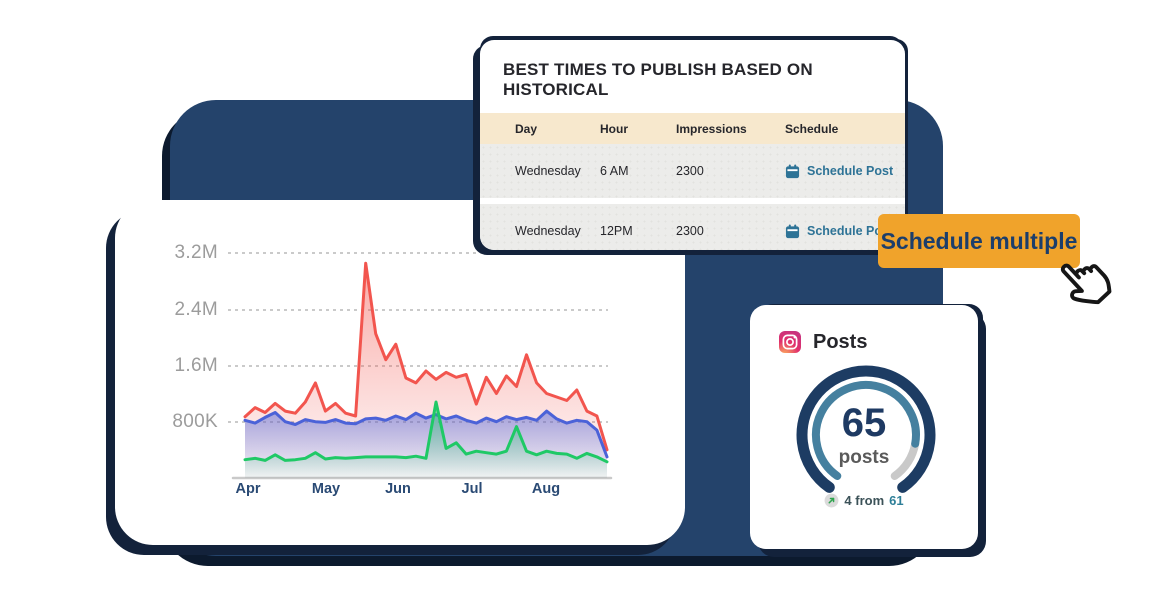 This screenshot has width=1160, height=600. I want to click on y-tick-label: 1.6M, so click(196, 365).